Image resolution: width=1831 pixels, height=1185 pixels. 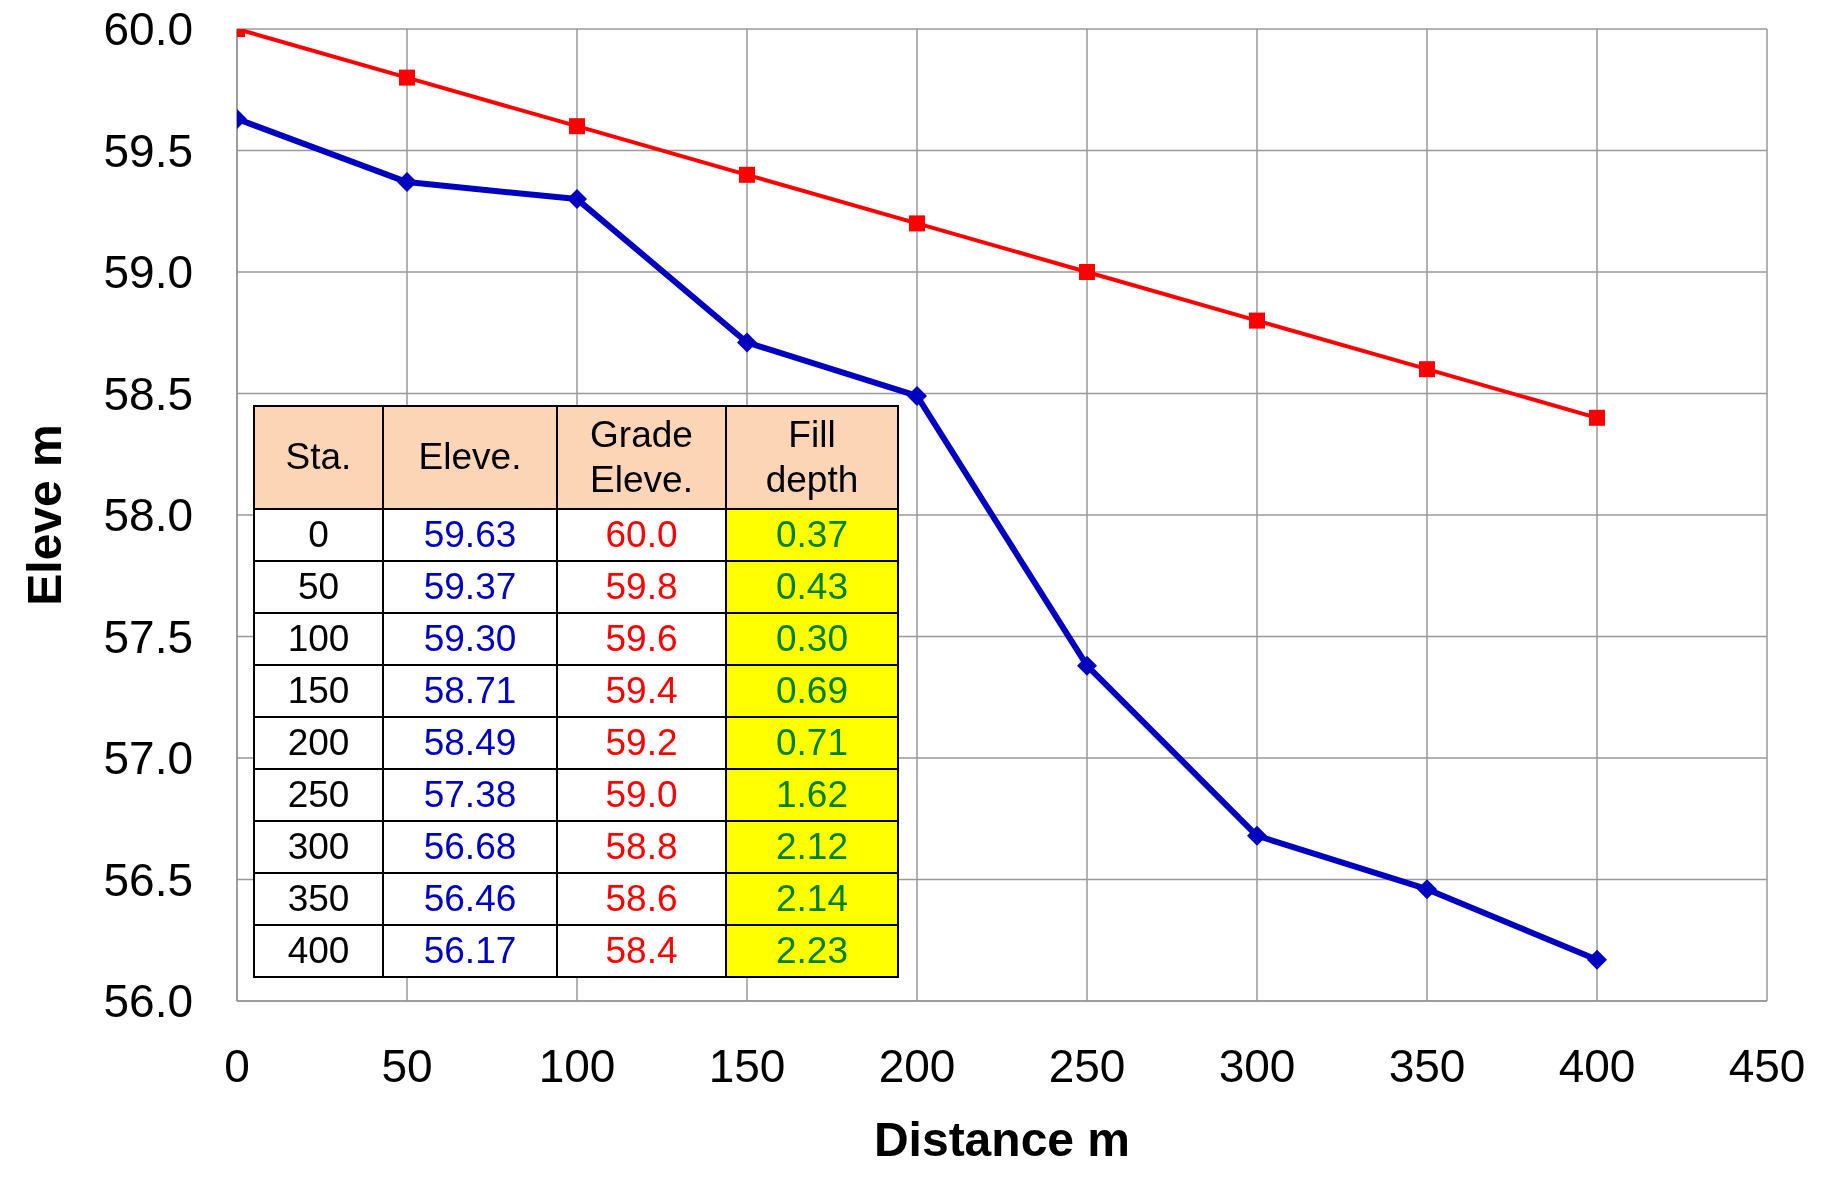 What do you see at coordinates (318, 457) in the screenshot?
I see `annotation: Sta.` at bounding box center [318, 457].